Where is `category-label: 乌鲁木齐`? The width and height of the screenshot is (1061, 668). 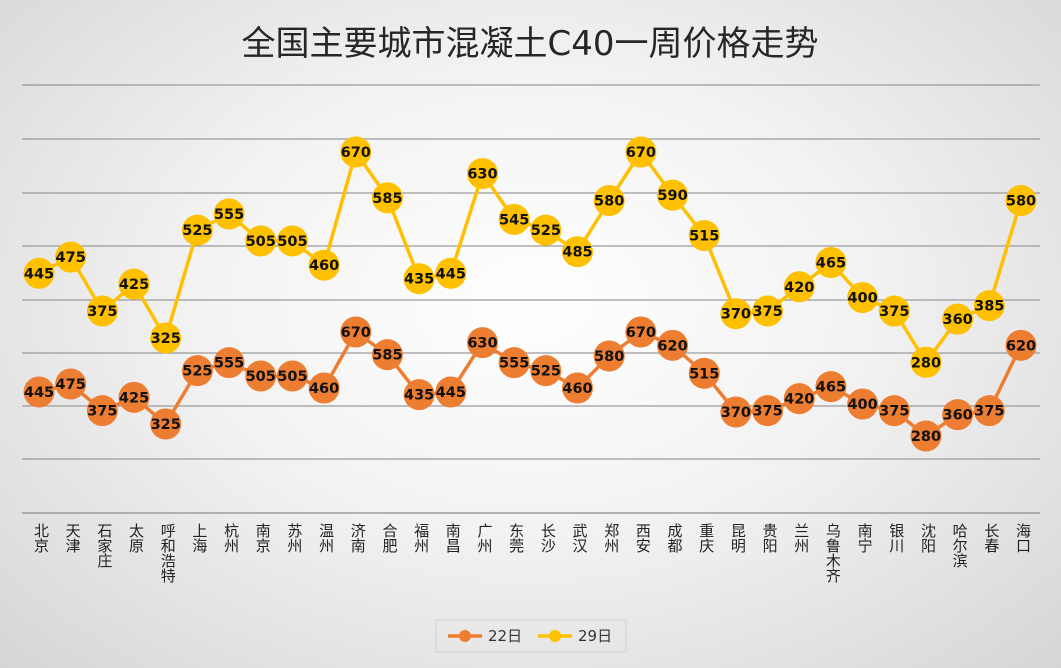 category-label: 乌鲁木齐 is located at coordinates (833, 553).